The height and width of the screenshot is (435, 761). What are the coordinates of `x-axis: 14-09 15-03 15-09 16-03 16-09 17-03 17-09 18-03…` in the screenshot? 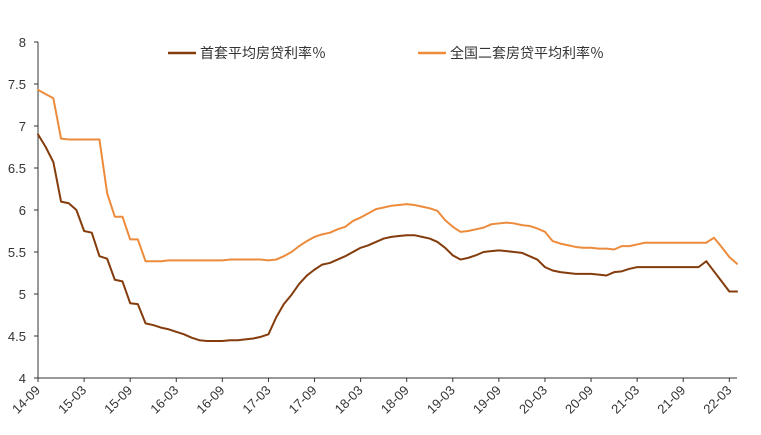 It's located at (373, 397).